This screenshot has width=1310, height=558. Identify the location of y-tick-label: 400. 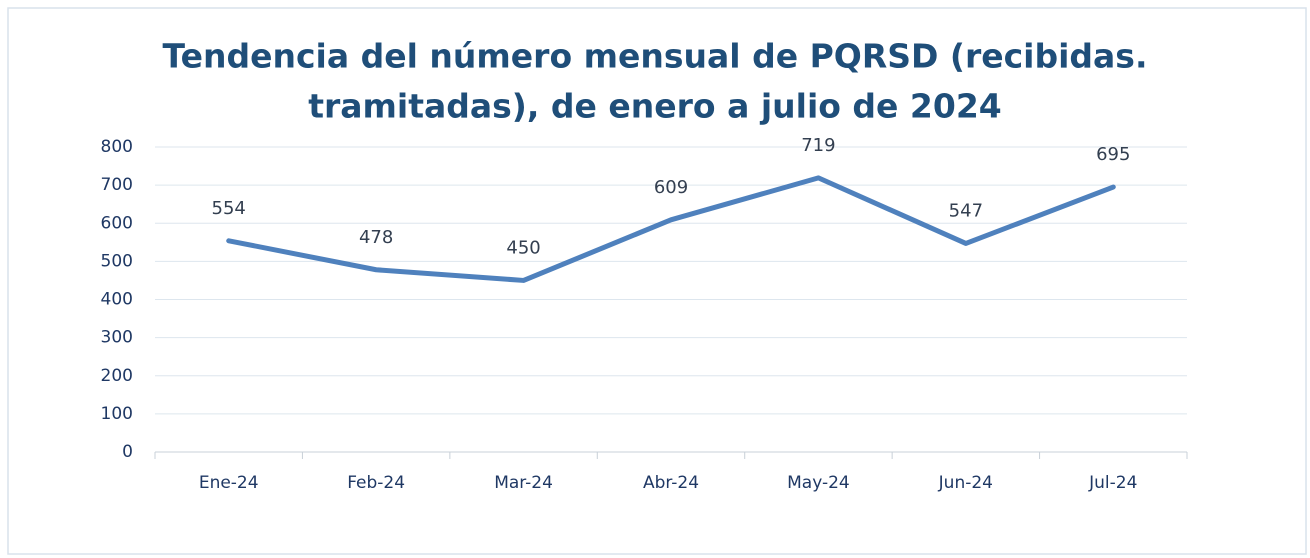
(117, 300).